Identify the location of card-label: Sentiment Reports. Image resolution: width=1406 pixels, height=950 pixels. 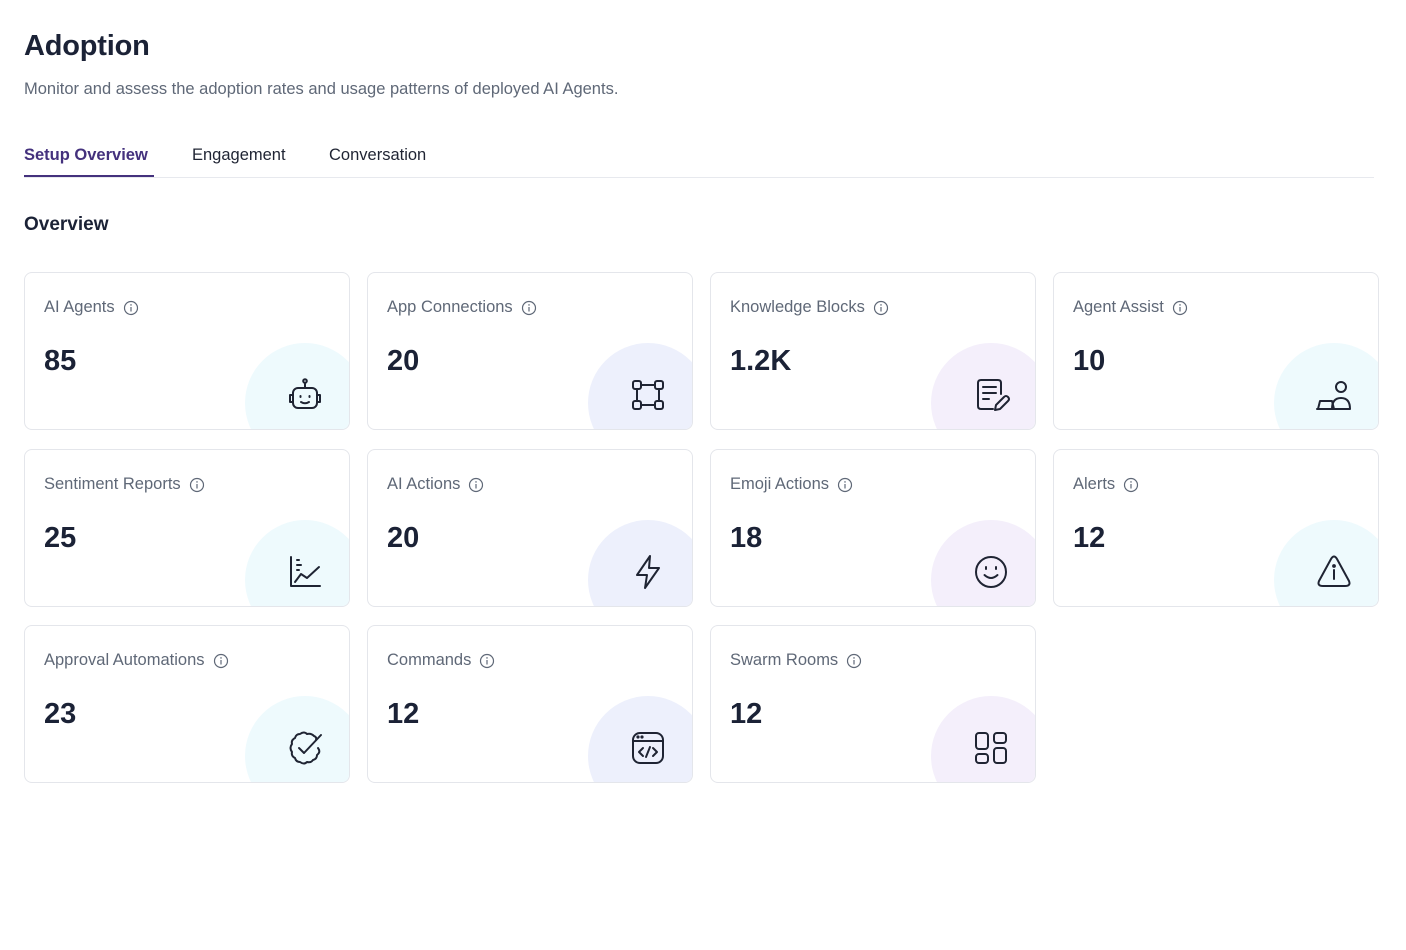
(112, 484).